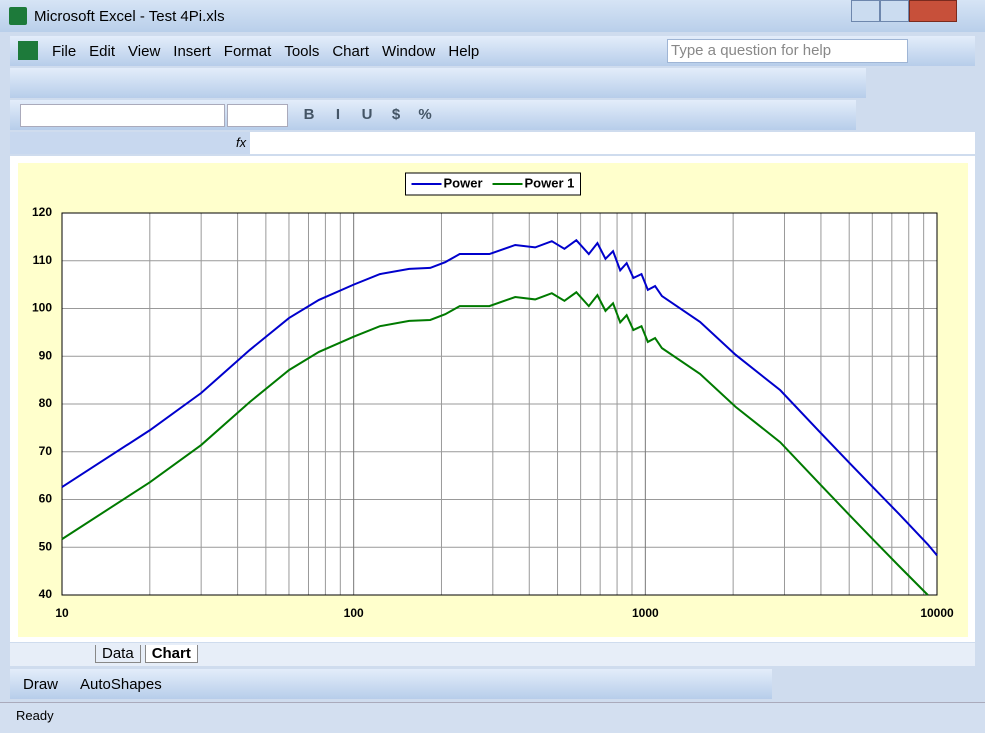 The height and width of the screenshot is (733, 985). I want to click on sheet-tabs: Data Chart, so click(146, 654).